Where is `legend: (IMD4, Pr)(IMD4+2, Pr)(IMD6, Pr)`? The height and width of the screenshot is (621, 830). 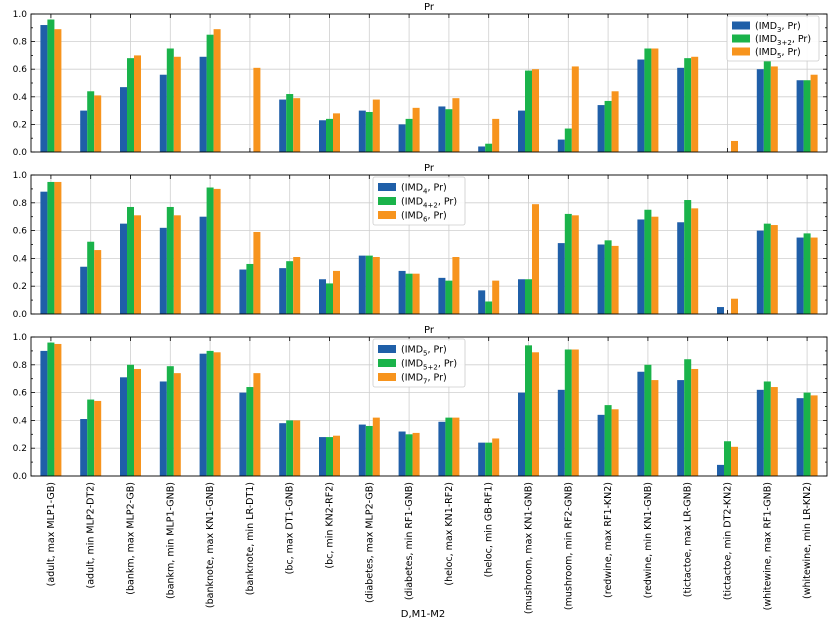
legend: (IMD4, Pr)(IMD4+2, Pr)(IMD6, Pr) is located at coordinates (419, 201).